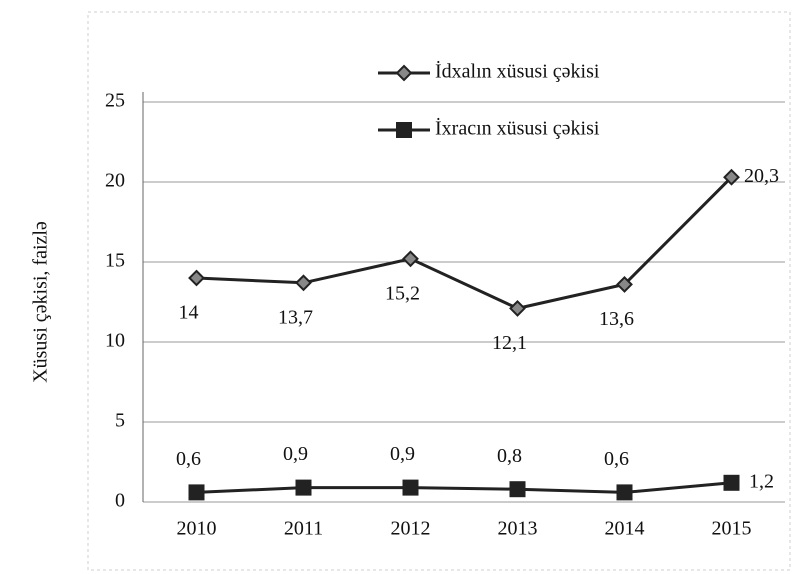 Image resolution: width=797 pixels, height=574 pixels. Describe the element at coordinates (189, 313) in the screenshot. I see `data-label: 14` at that location.